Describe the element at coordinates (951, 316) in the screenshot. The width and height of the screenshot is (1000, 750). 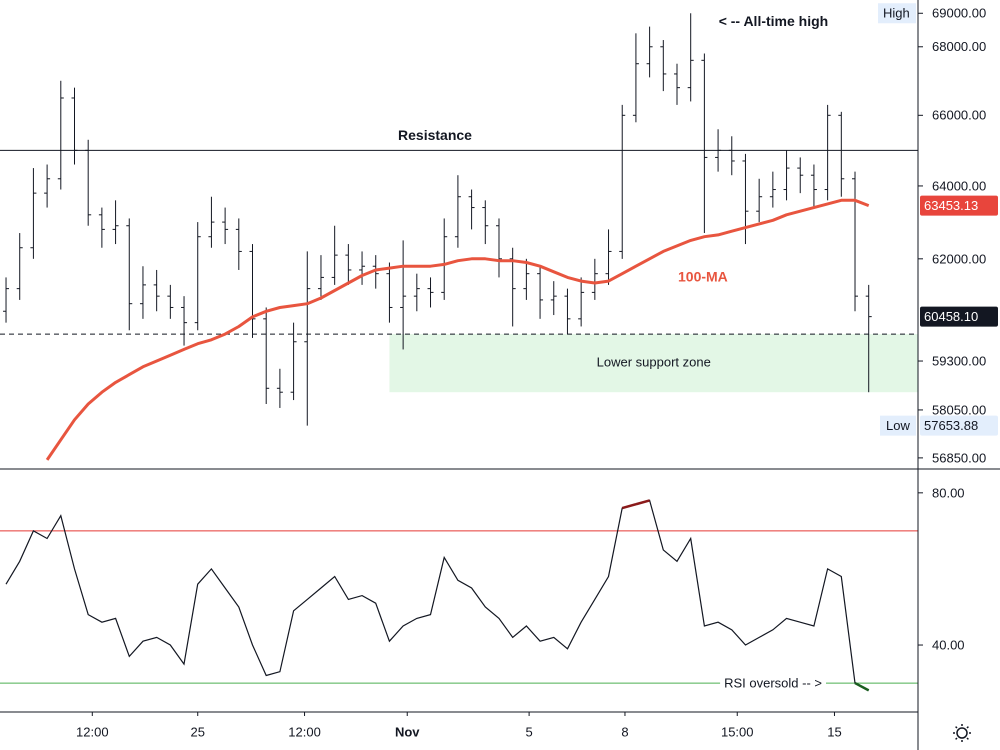
I see `price-marker: 60458.10` at that location.